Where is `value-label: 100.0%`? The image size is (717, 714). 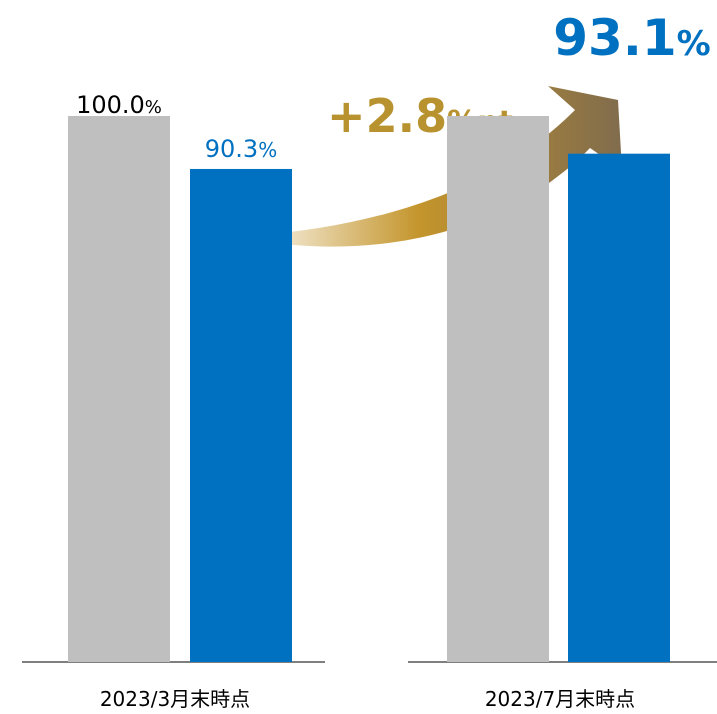 value-label: 100.0% is located at coordinates (119, 105).